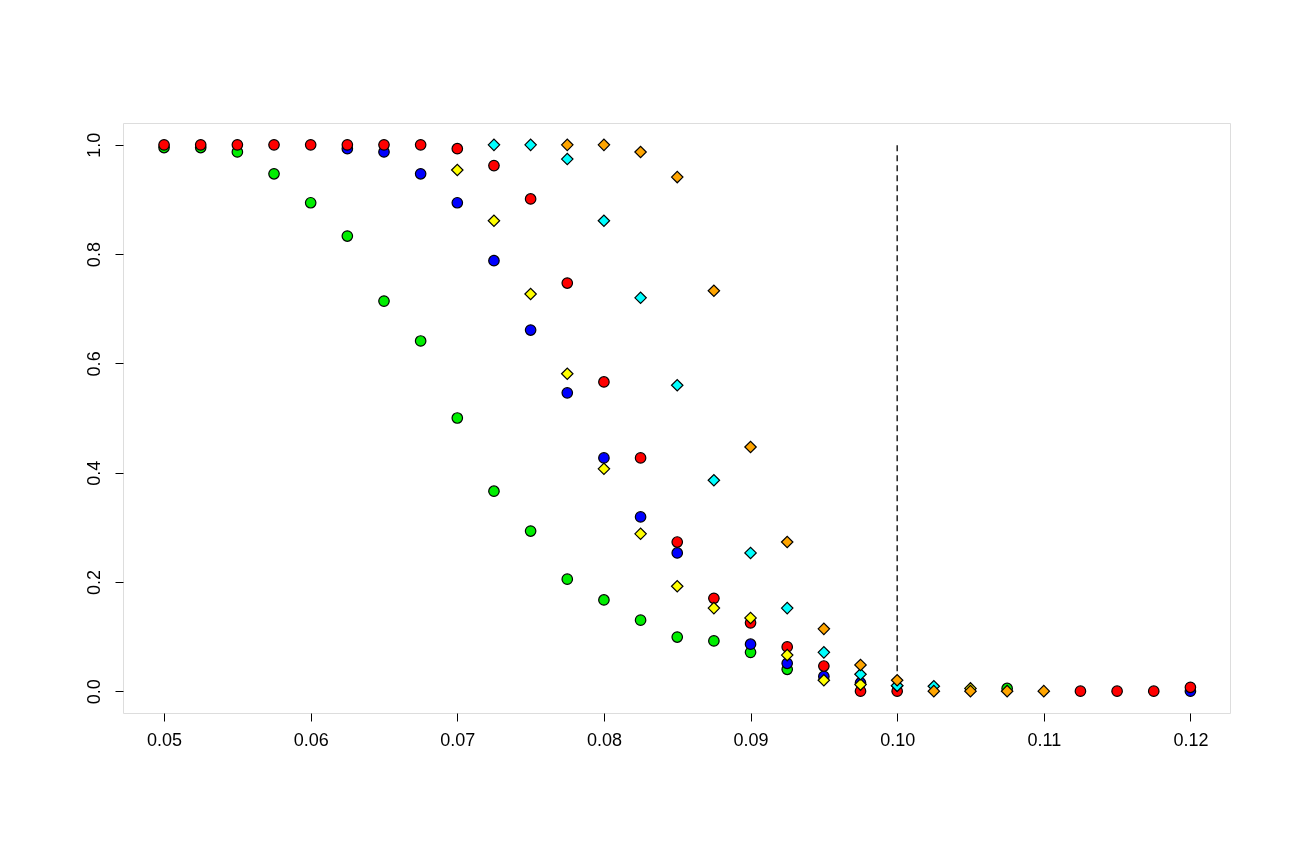 The image size is (1294, 867). I want to click on y-tick-label: 0.2, so click(93, 582).